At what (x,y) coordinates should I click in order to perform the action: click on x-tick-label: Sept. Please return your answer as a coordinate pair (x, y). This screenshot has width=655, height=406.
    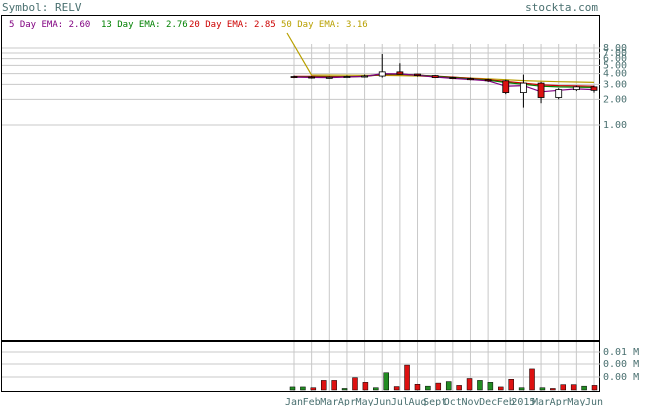
    Looking at the image, I should click on (435, 401).